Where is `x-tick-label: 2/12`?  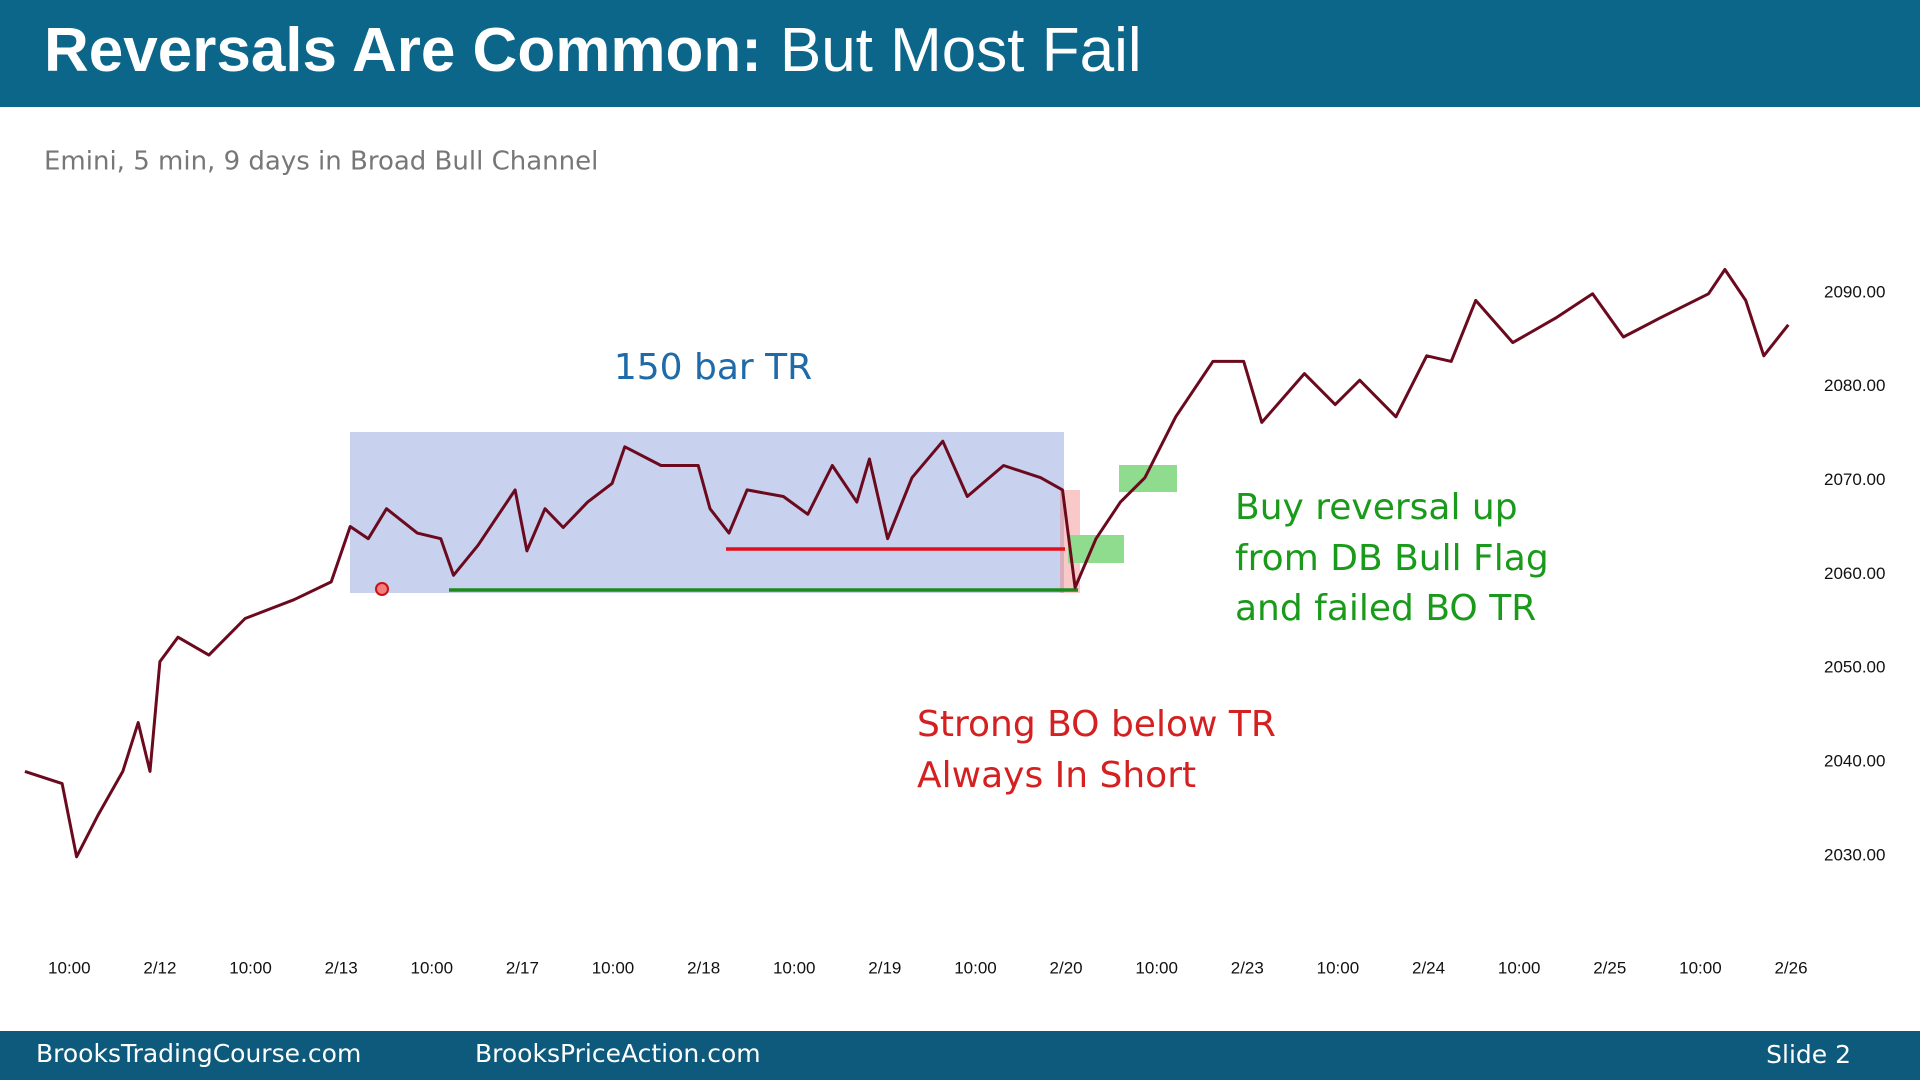 x-tick-label: 2/12 is located at coordinates (159, 967).